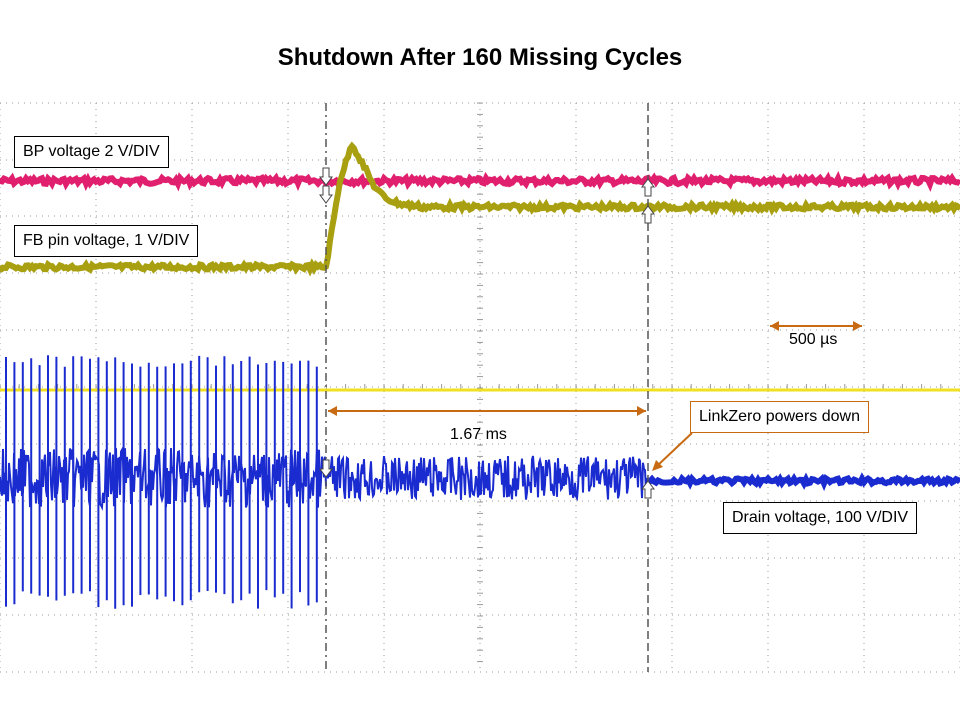 The height and width of the screenshot is (720, 960). Describe the element at coordinates (813, 339) in the screenshot. I see `time-div-label: 500 µs` at that location.